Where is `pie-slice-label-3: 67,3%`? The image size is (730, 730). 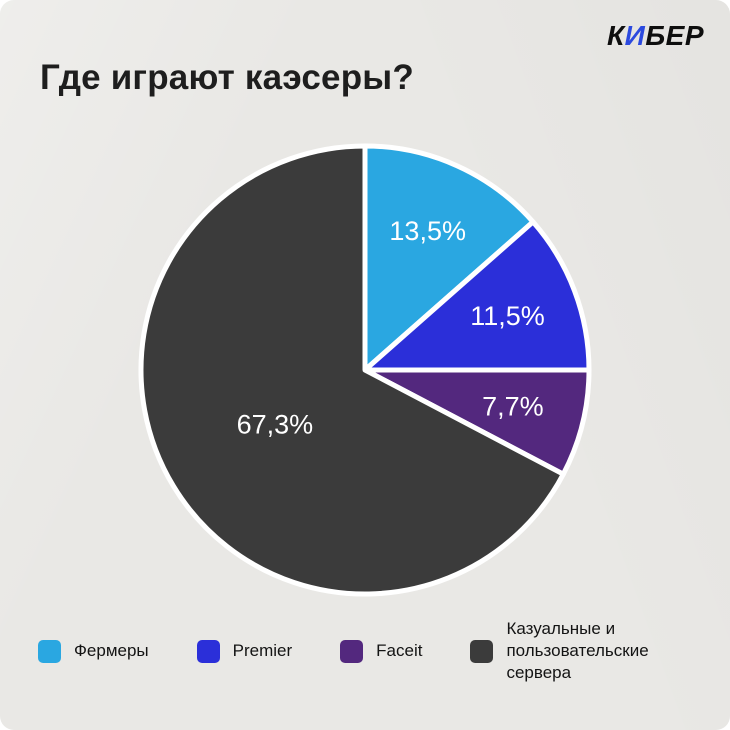 pie-slice-label-3: 67,3% is located at coordinates (275, 424).